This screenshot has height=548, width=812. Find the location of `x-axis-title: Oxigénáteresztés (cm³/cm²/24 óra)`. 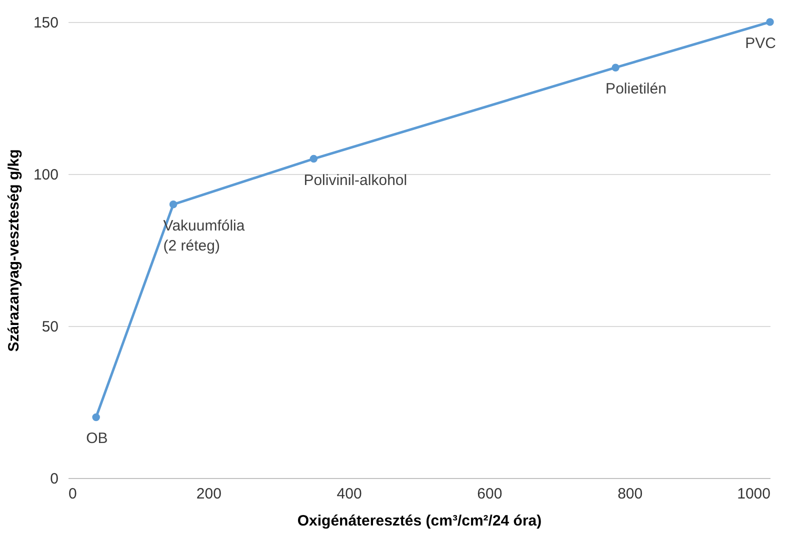

x-axis-title: Oxigénáteresztés (cm³/cm²/24 óra) is located at coordinates (419, 521).